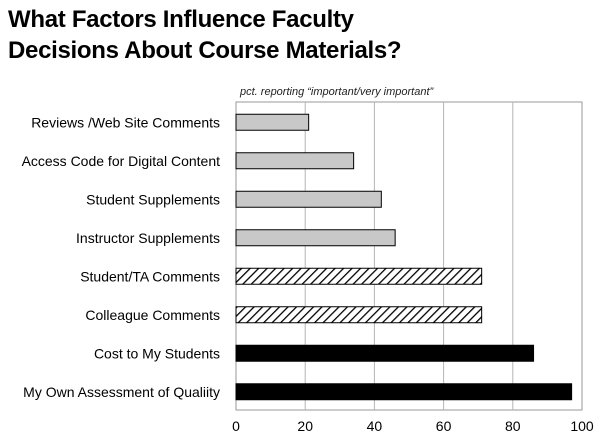  Describe the element at coordinates (413, 426) in the screenshot. I see `x-axis-ticks: 0 20 40 60 80 100` at that location.